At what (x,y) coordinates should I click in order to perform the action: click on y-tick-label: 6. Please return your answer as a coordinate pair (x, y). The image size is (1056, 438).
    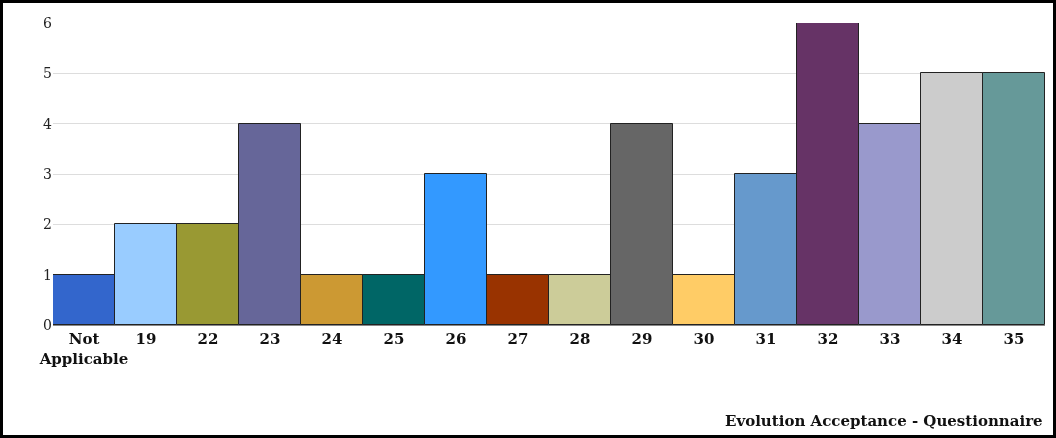
    Looking at the image, I should click on (48, 22).